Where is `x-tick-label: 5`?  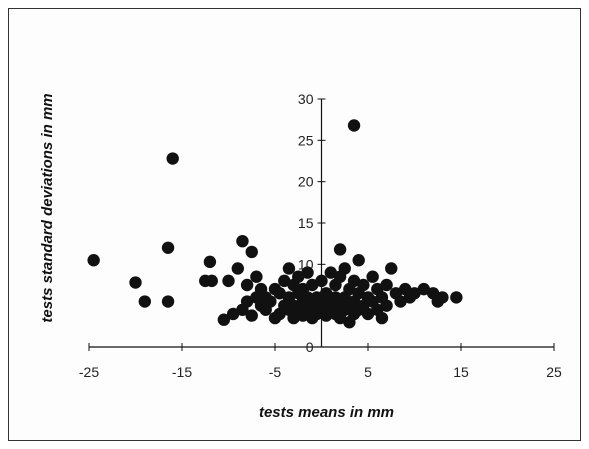 x-tick-label: 5 is located at coordinates (368, 372).